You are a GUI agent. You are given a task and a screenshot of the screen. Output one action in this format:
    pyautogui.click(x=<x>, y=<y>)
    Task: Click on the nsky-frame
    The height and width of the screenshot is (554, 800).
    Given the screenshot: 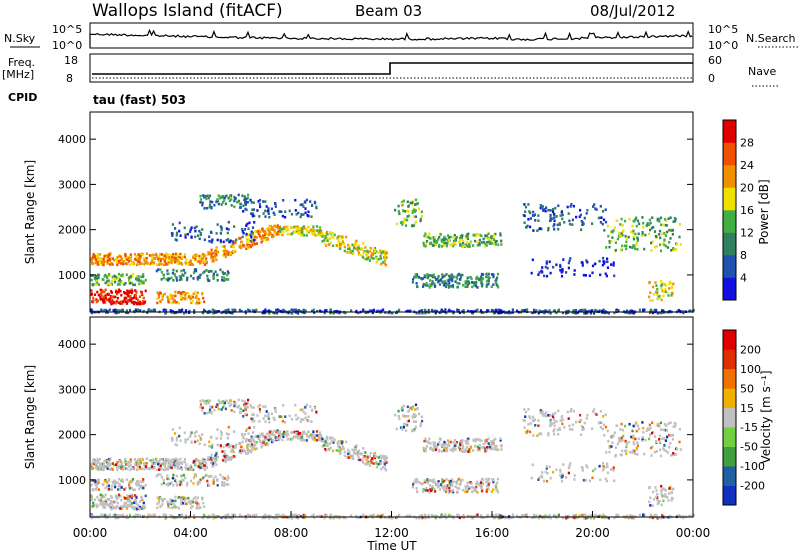 What is the action you would take?
    pyautogui.click(x=391, y=35)
    